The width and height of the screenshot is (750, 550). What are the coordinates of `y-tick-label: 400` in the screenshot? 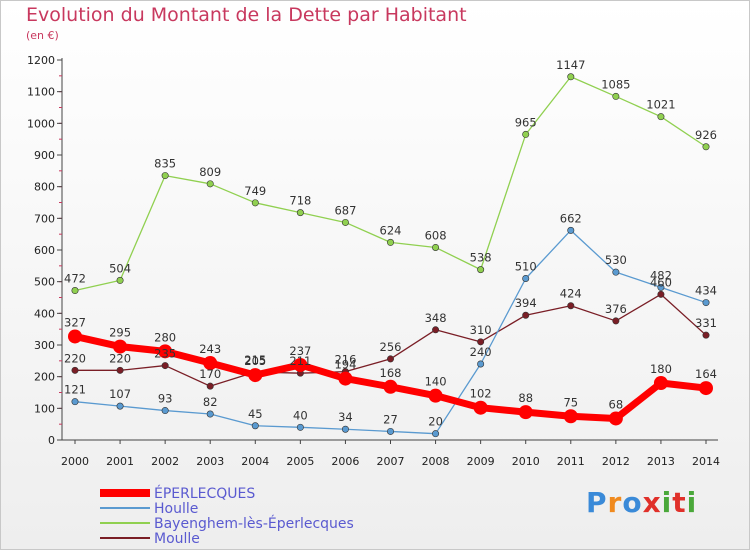 It's located at (44, 313).